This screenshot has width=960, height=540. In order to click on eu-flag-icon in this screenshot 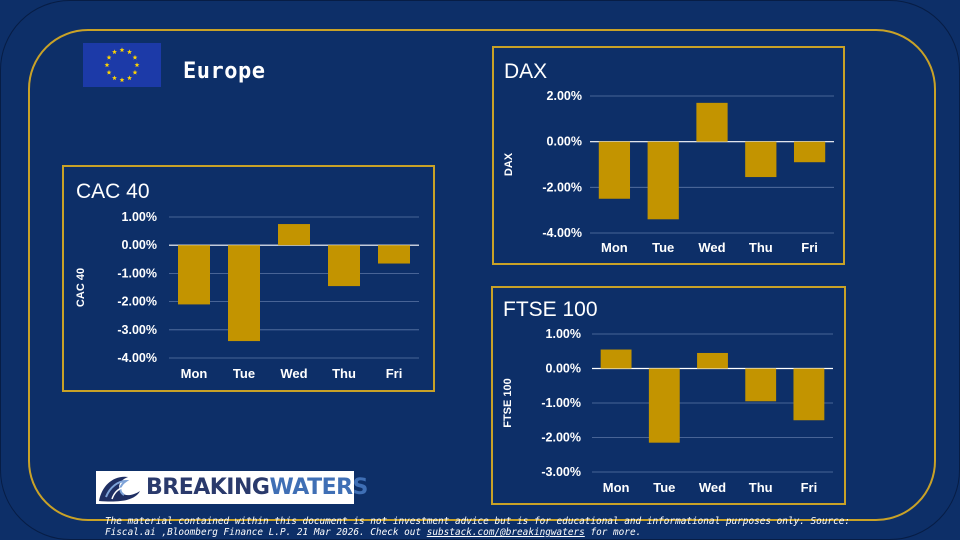, I will do `click(122, 65)`.